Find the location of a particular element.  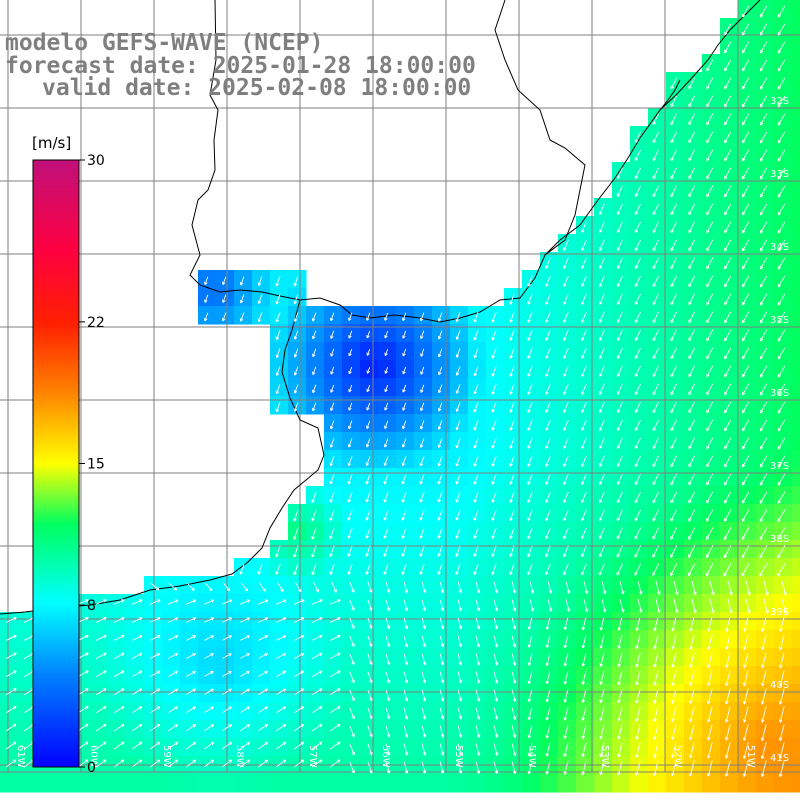

lon-label: 60W is located at coordinates (93, 756).